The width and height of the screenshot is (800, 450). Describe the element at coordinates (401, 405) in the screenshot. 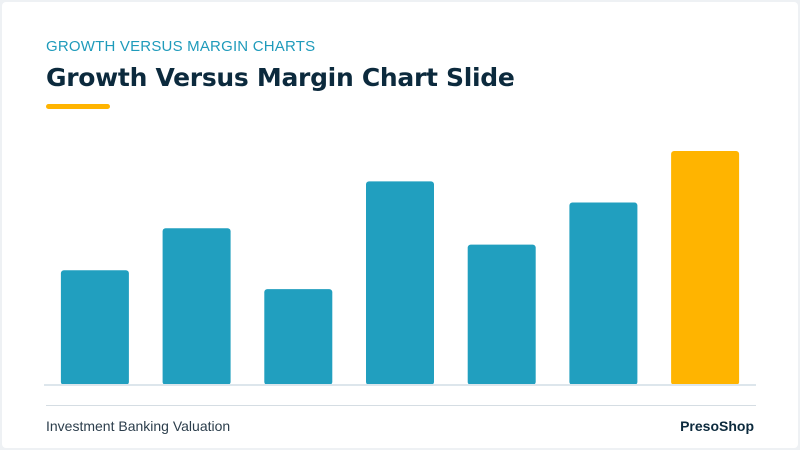

I see `footer-divider` at that location.